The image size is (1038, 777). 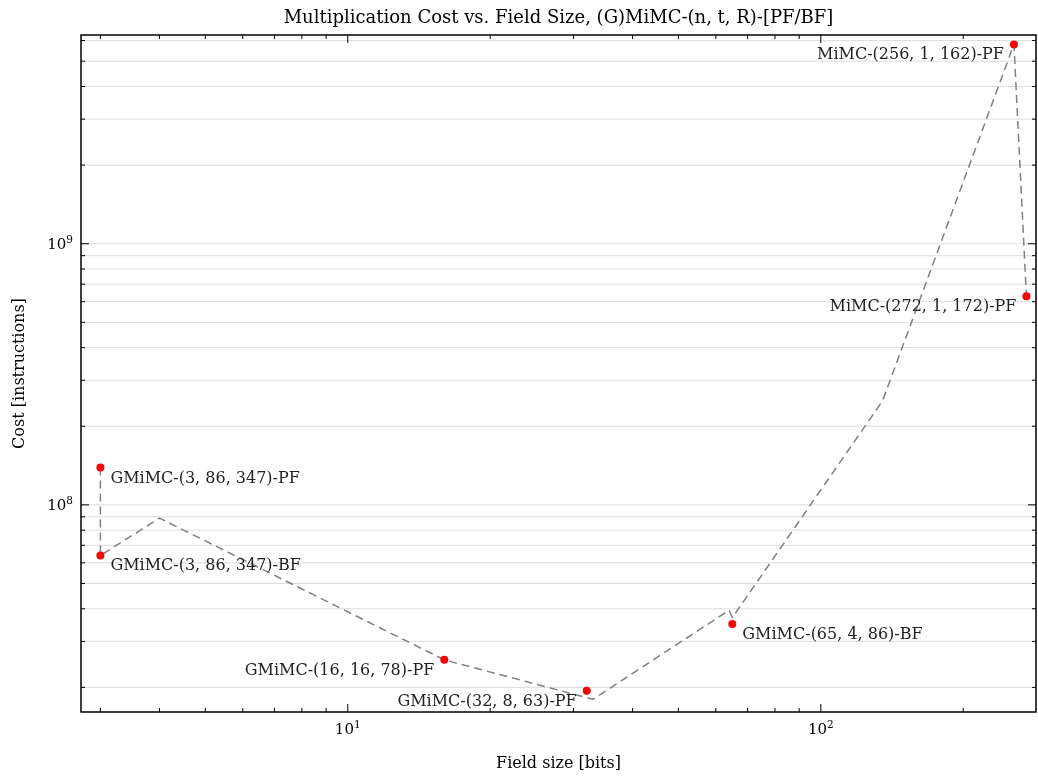 What do you see at coordinates (60, 503) in the screenshot?
I see `y-tick-label: 10$^{8}$` at bounding box center [60, 503].